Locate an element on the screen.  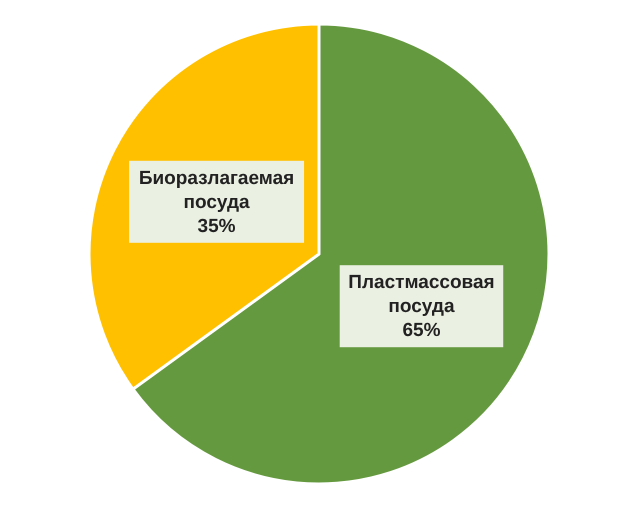
data-label: 35% is located at coordinates (217, 226).